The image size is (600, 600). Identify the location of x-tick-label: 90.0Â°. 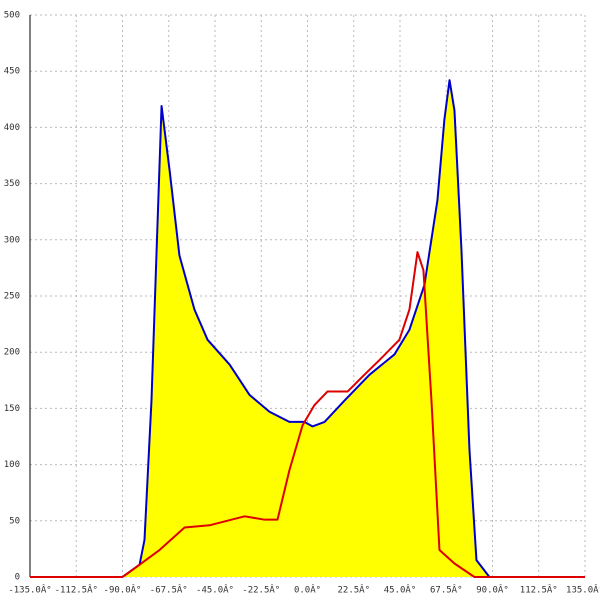
(492, 590).